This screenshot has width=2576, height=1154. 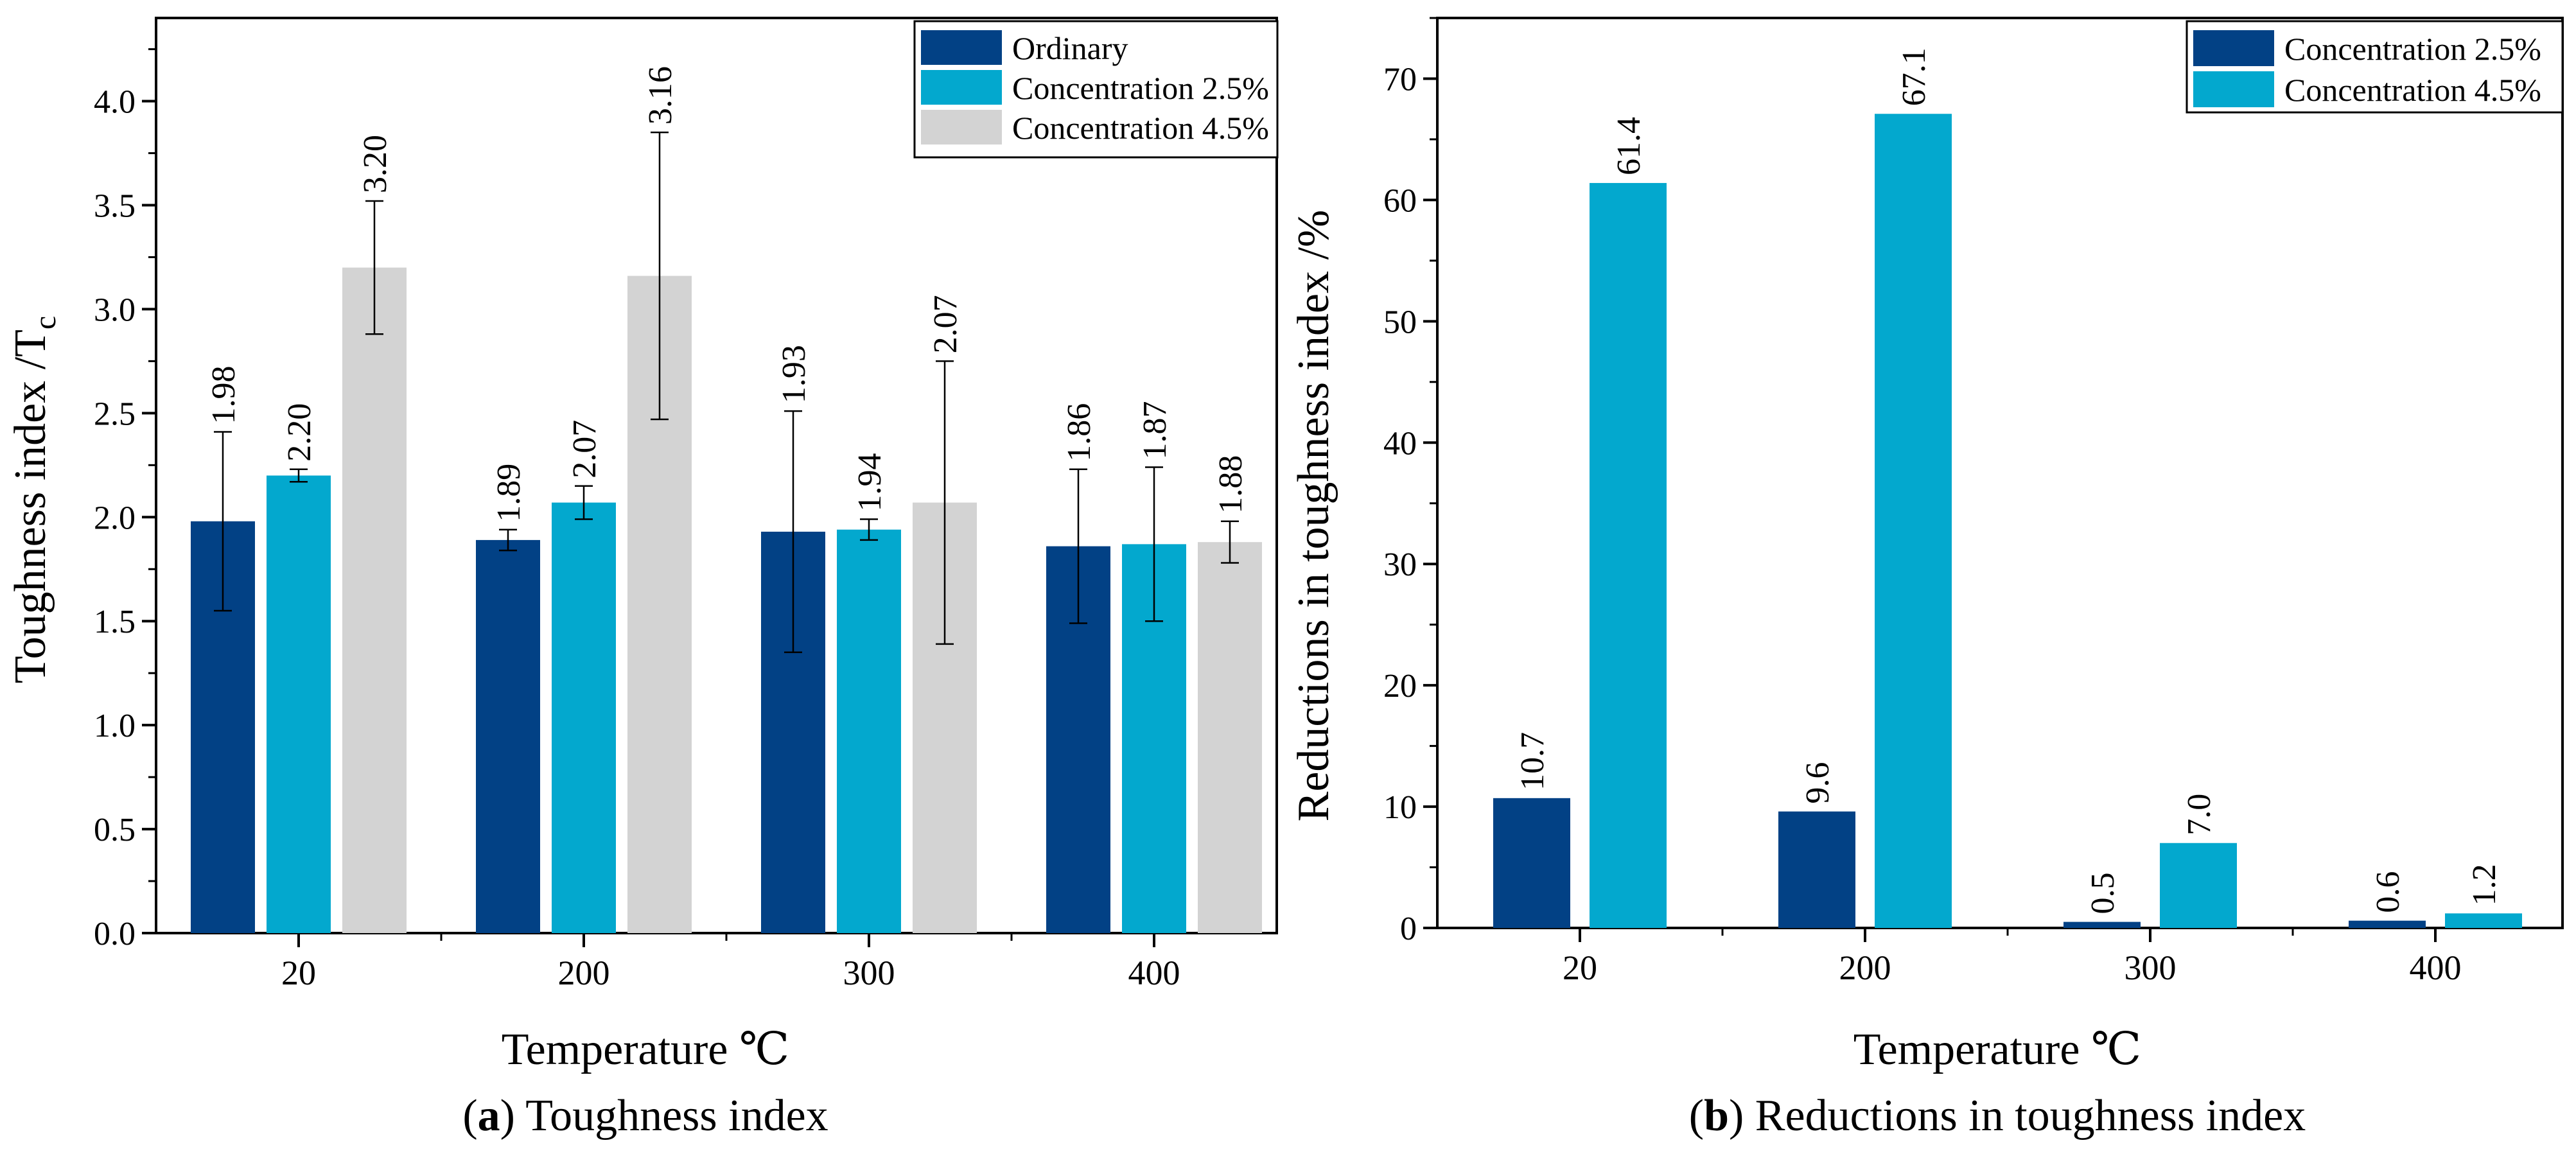 I want to click on panel-a-x-tick-label: 400, so click(x=1154, y=973).